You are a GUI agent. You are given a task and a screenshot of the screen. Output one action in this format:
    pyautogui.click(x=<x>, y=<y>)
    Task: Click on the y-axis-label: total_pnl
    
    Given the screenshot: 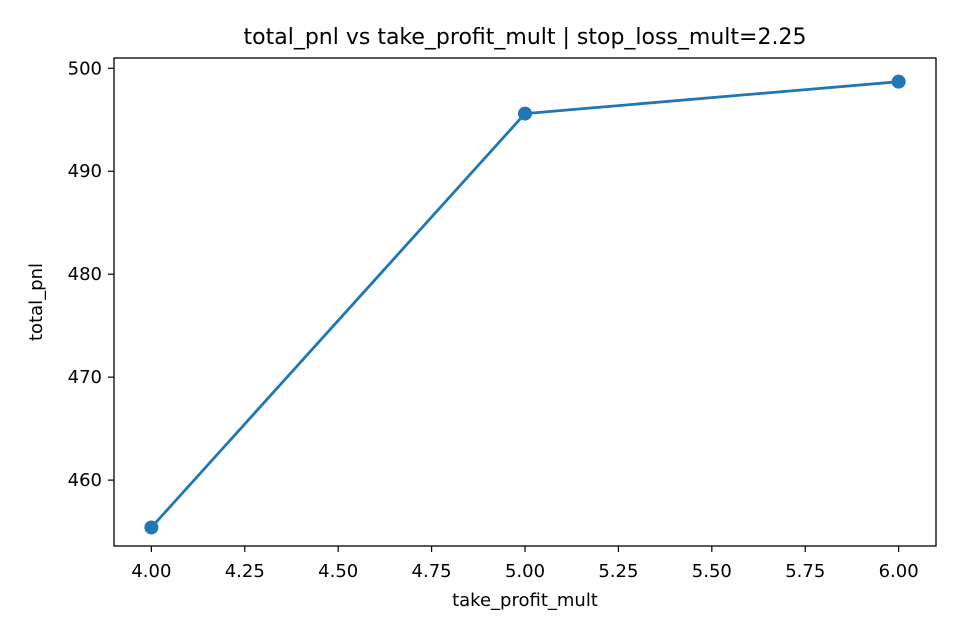 What is the action you would take?
    pyautogui.click(x=36, y=302)
    